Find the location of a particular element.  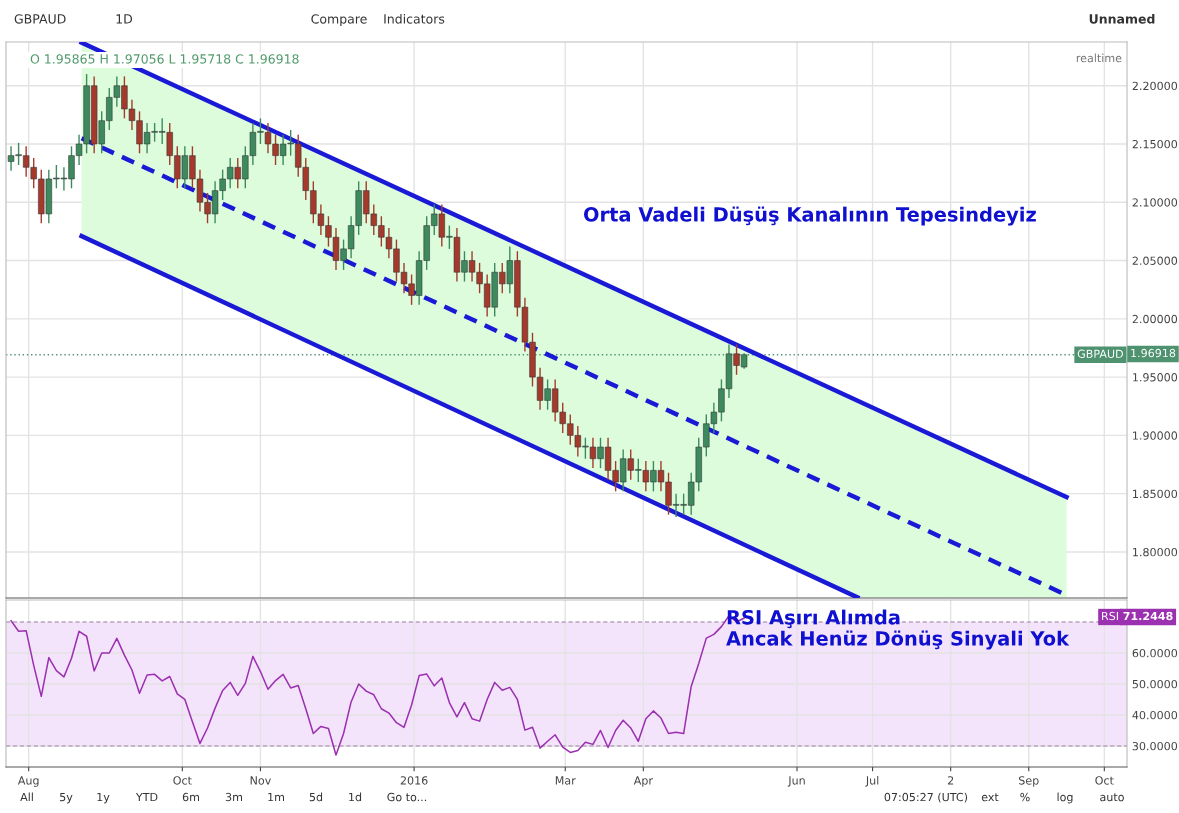

text: 6m is located at coordinates (190, 797).